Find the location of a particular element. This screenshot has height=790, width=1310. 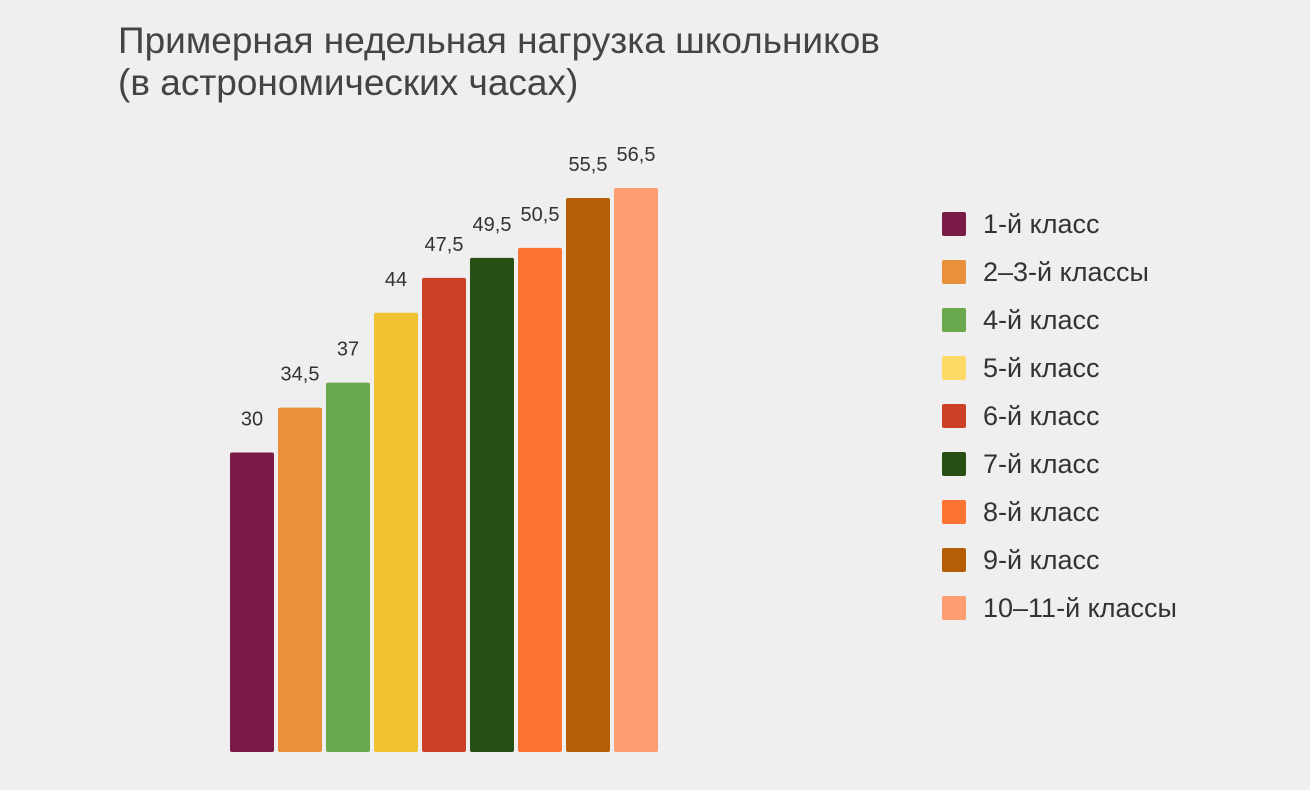

bar-value-label-1: 30 is located at coordinates (252, 420).